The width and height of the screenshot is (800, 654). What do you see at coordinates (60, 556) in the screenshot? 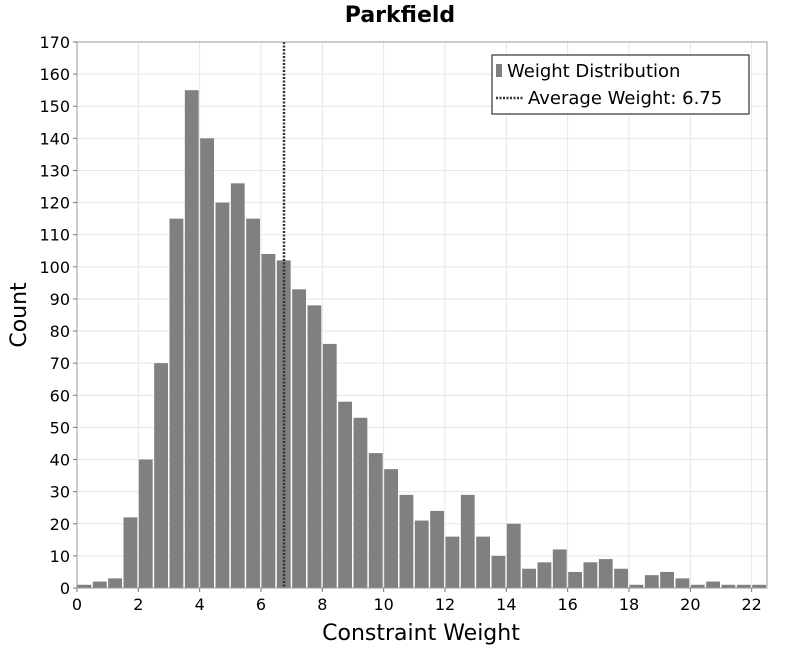
I see `y-tick-label: 10` at bounding box center [60, 556].